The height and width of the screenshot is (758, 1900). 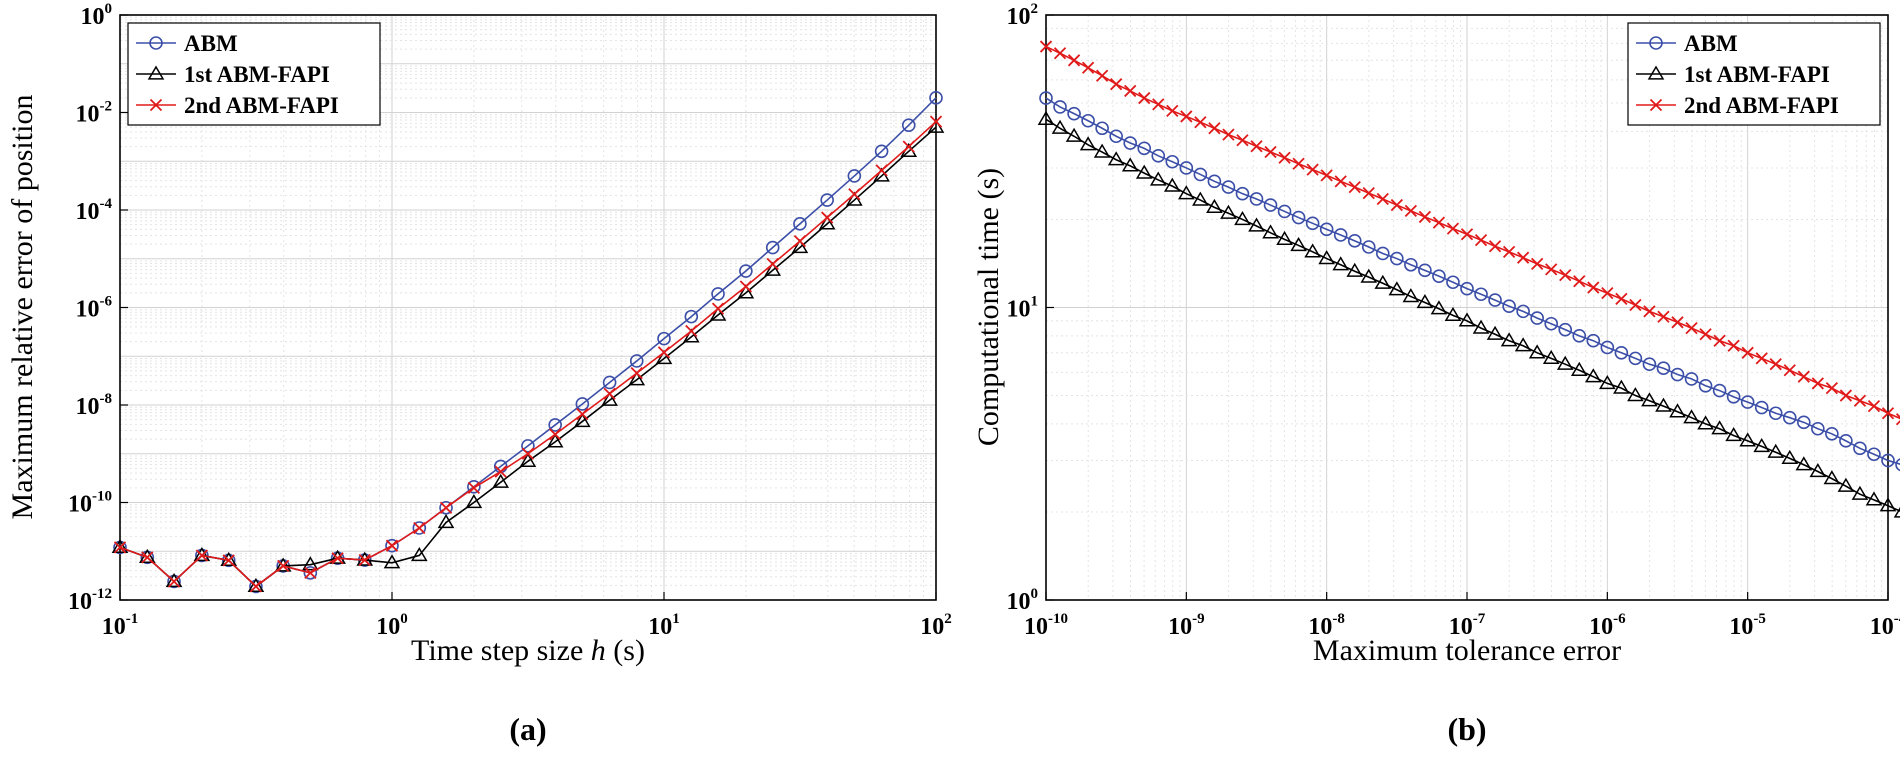 What do you see at coordinates (94, 113) in the screenshot?
I see `y-tick-label: 10⁻²` at bounding box center [94, 113].